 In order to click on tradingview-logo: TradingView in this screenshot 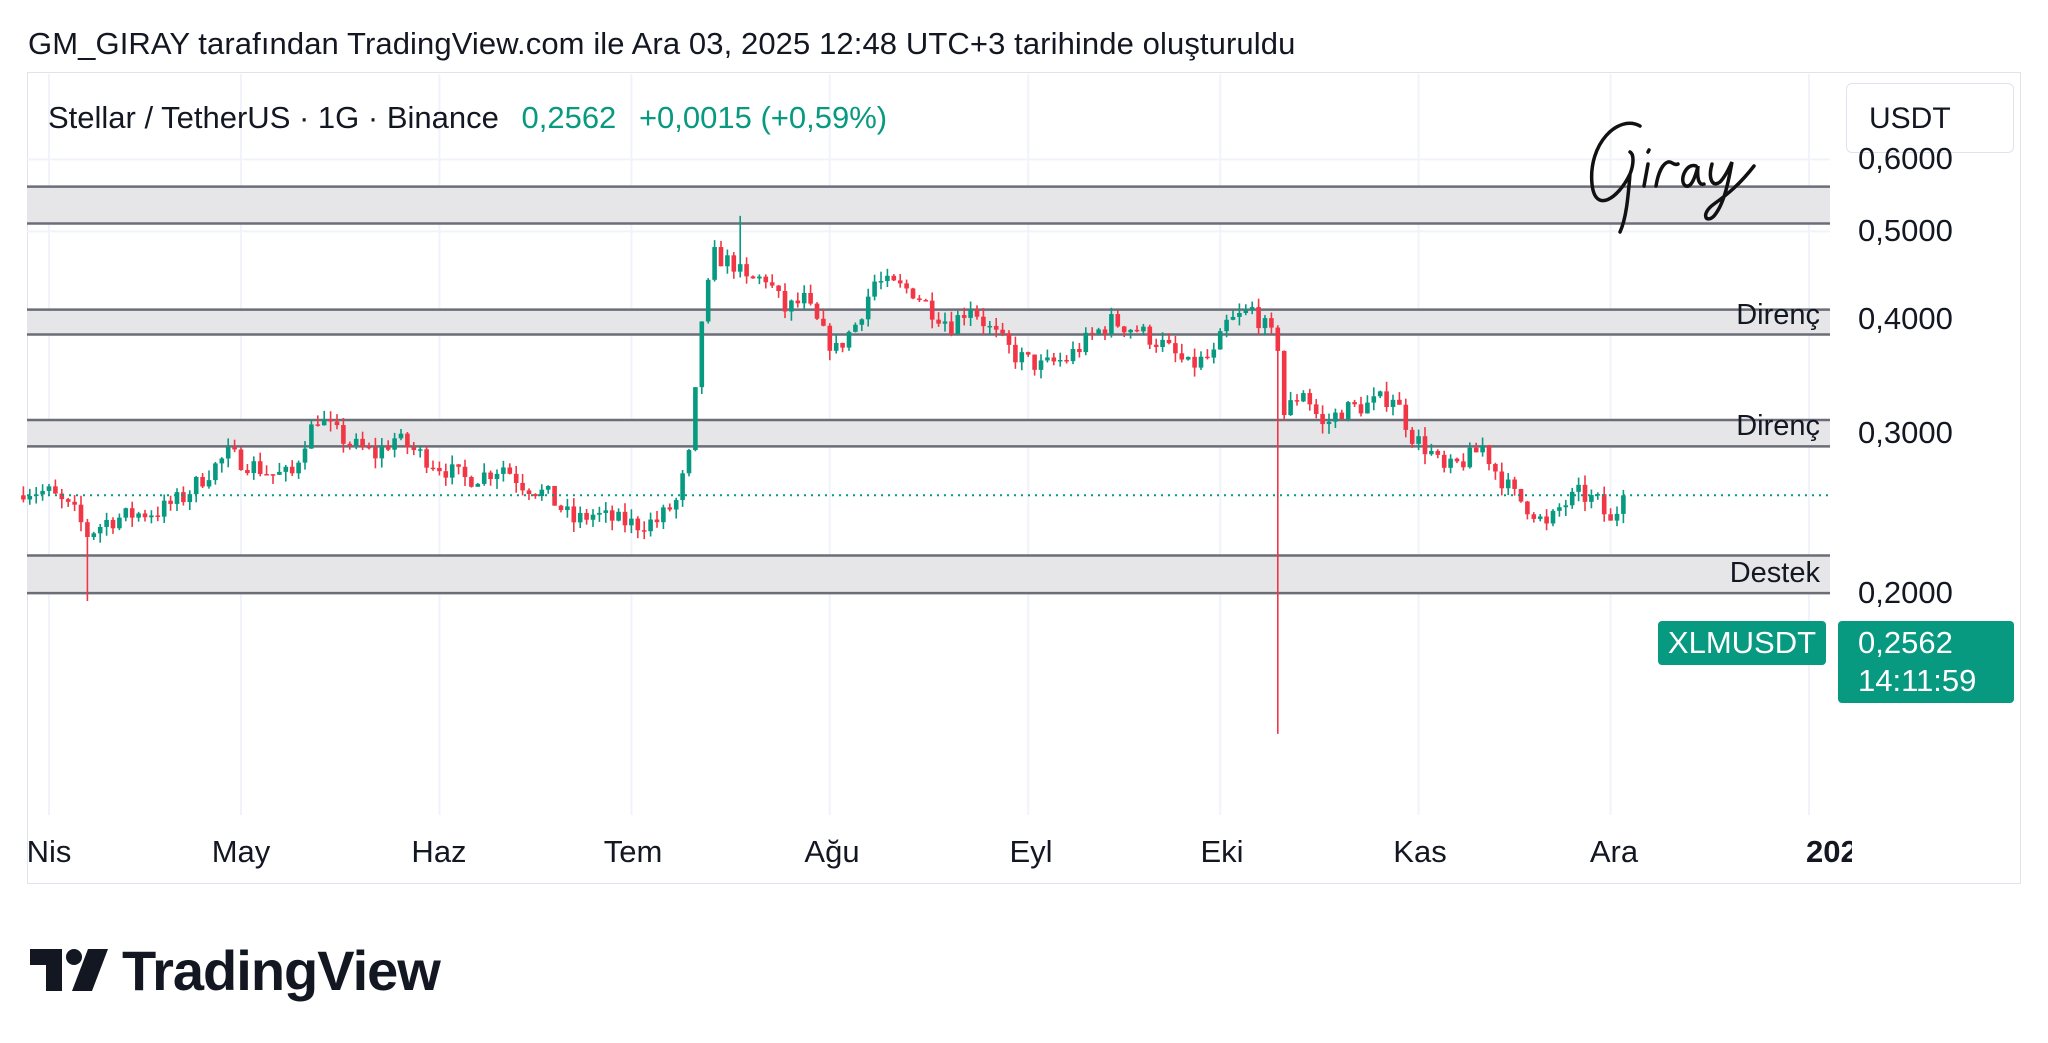, I will do `click(235, 970)`.